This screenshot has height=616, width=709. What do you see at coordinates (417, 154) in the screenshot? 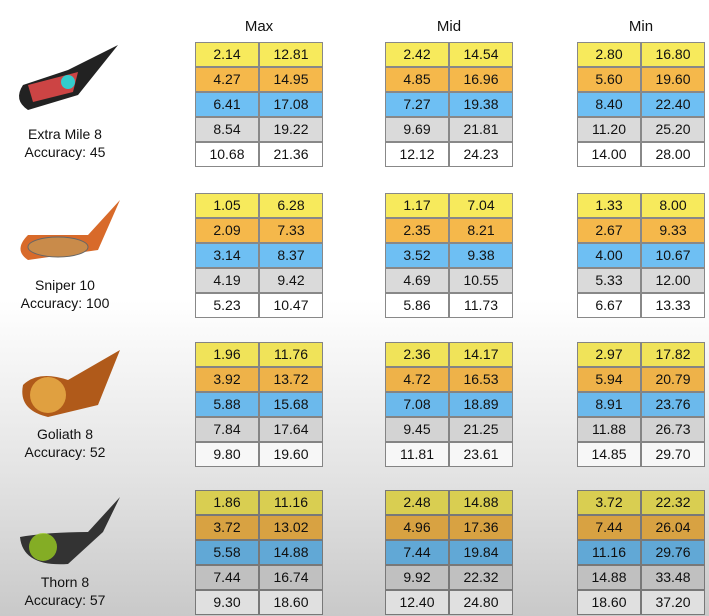
I see `table-cell: 12.12` at bounding box center [417, 154].